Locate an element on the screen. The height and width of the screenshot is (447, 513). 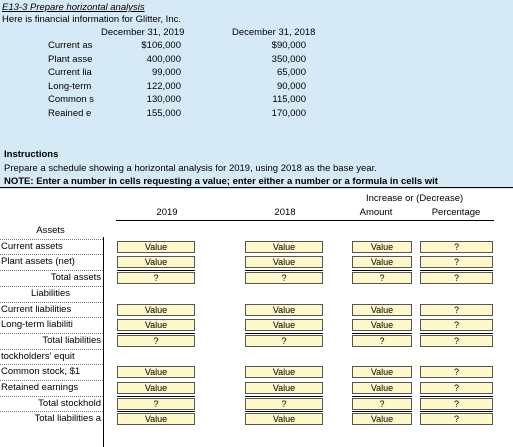
col-2018-header: 2018 is located at coordinates (285, 212).